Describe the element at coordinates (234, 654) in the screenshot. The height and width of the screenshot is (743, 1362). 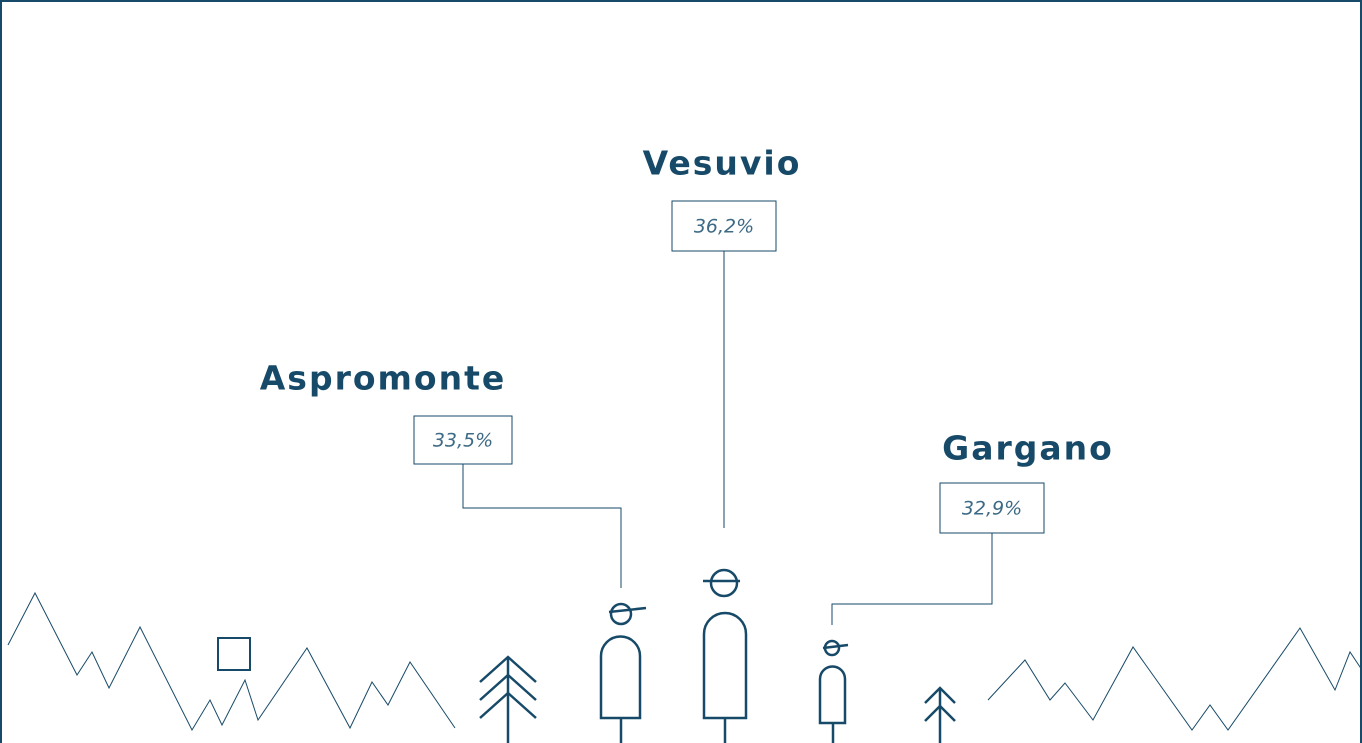
I see `square-icon` at that location.